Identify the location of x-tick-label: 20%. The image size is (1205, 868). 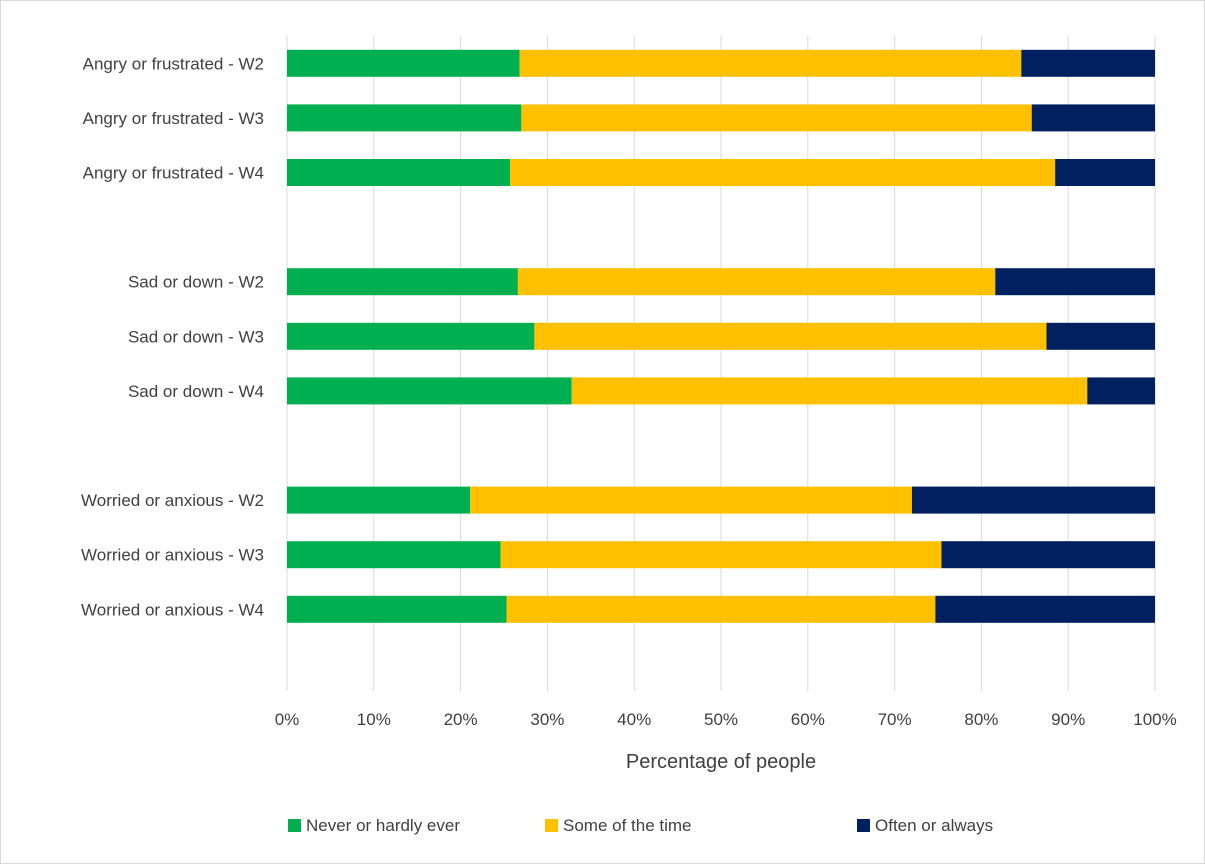
(461, 719).